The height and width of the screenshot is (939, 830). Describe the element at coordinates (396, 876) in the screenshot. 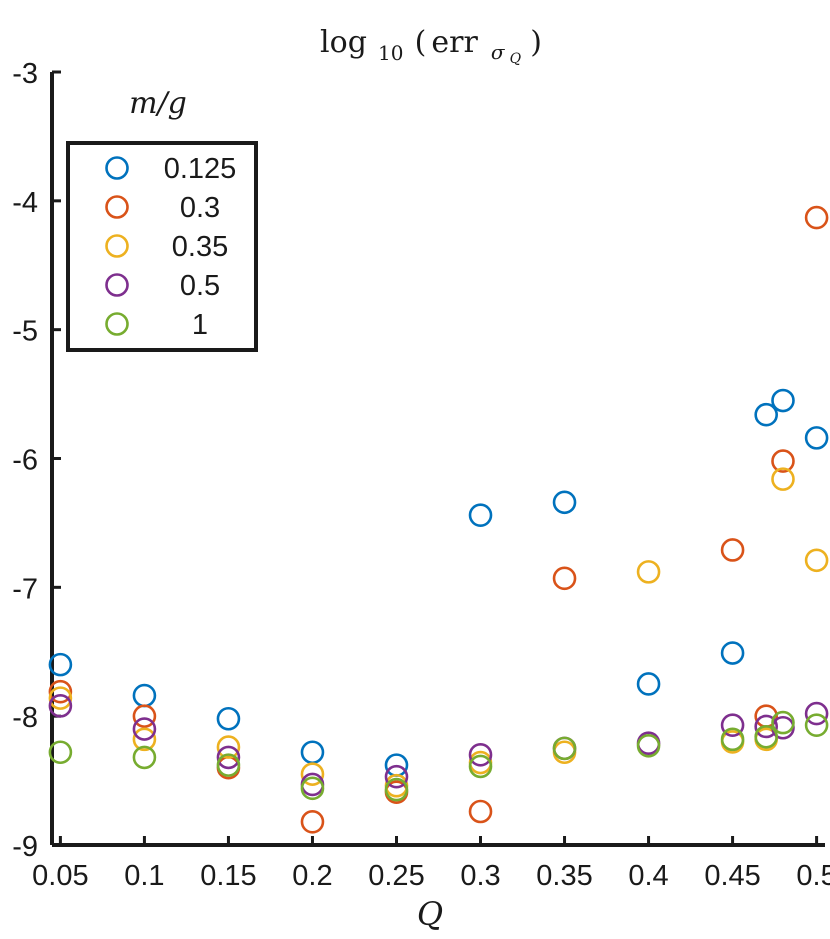

I see `x-tick-label: 0.25` at that location.